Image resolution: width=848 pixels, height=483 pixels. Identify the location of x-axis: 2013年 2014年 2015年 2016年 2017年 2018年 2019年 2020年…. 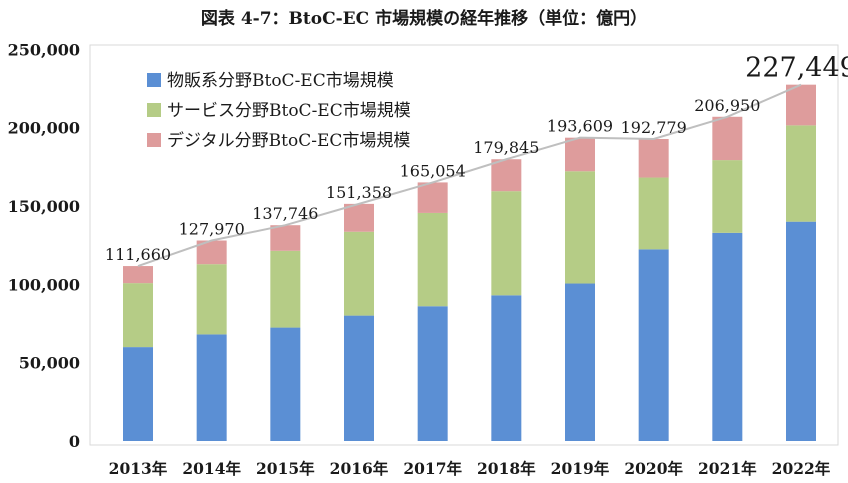
(470, 468).